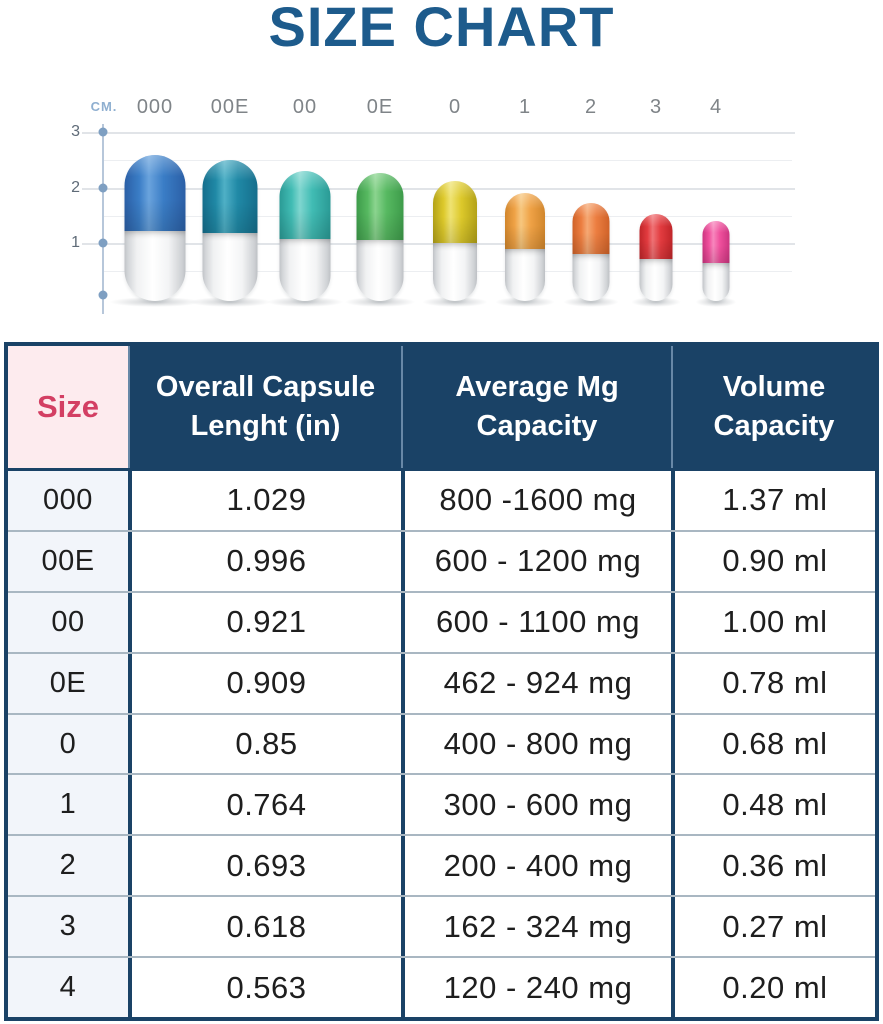 The width and height of the screenshot is (883, 1024). I want to click on mg-cell: 120 - 240 mg, so click(536, 988).